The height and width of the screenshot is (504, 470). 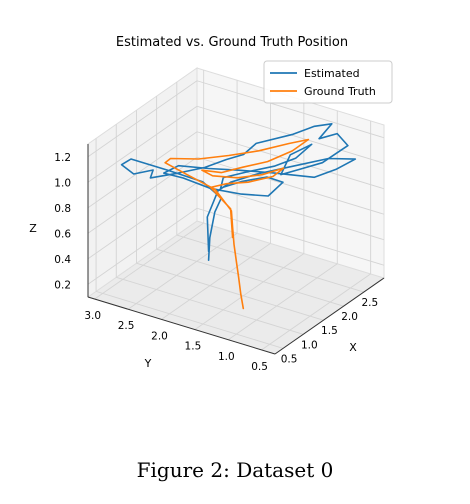 I want to click on y-axis-label: Y, so click(x=148, y=363).